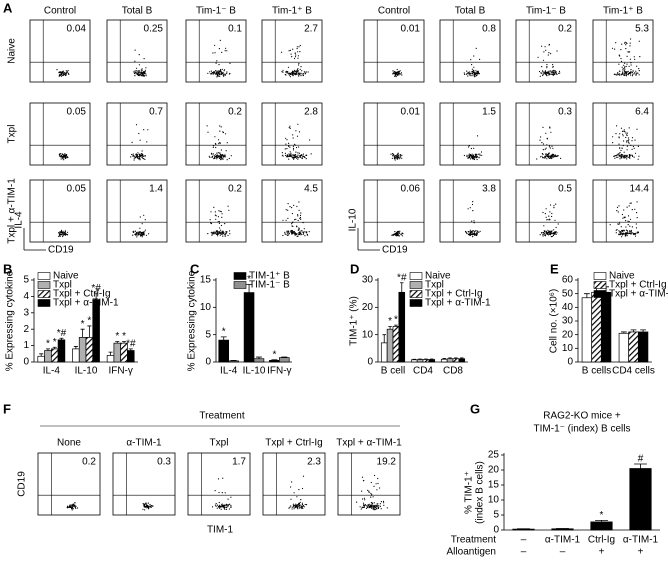  I want to click on flow-plot-frame, so click(292, 51).